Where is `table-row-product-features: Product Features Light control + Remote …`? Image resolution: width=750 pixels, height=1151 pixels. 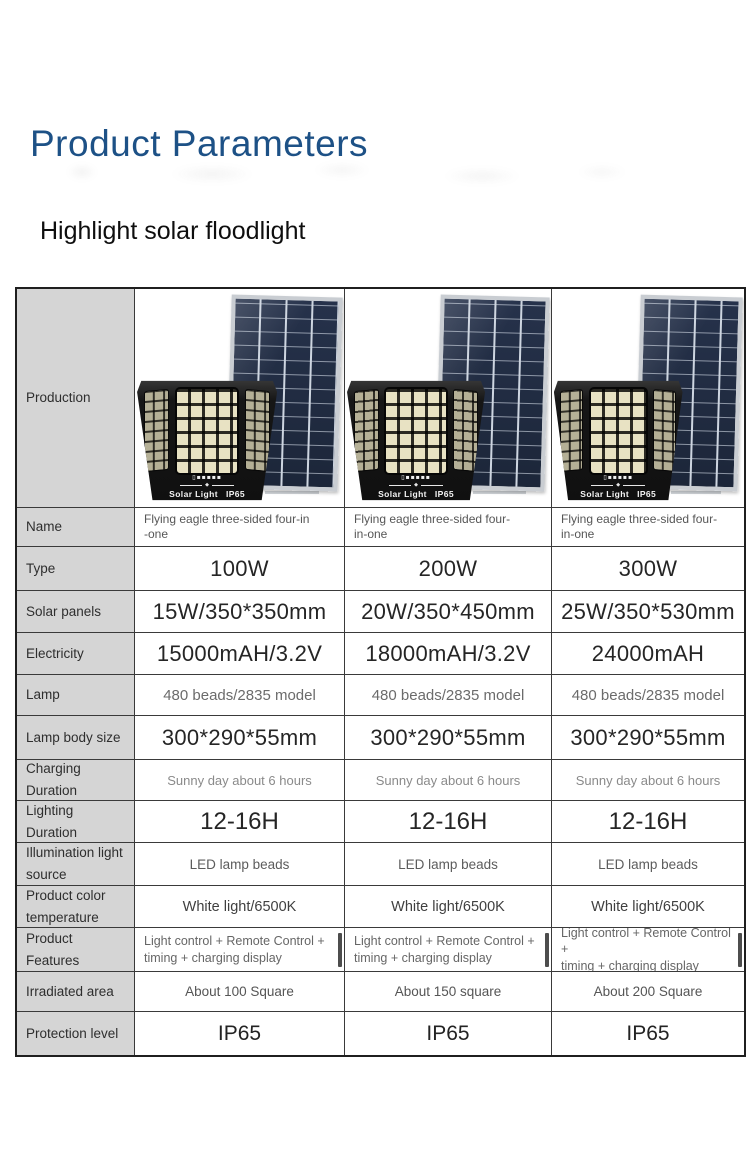 table-row-product-features: Product Features Light control + Remote … is located at coordinates (380, 950).